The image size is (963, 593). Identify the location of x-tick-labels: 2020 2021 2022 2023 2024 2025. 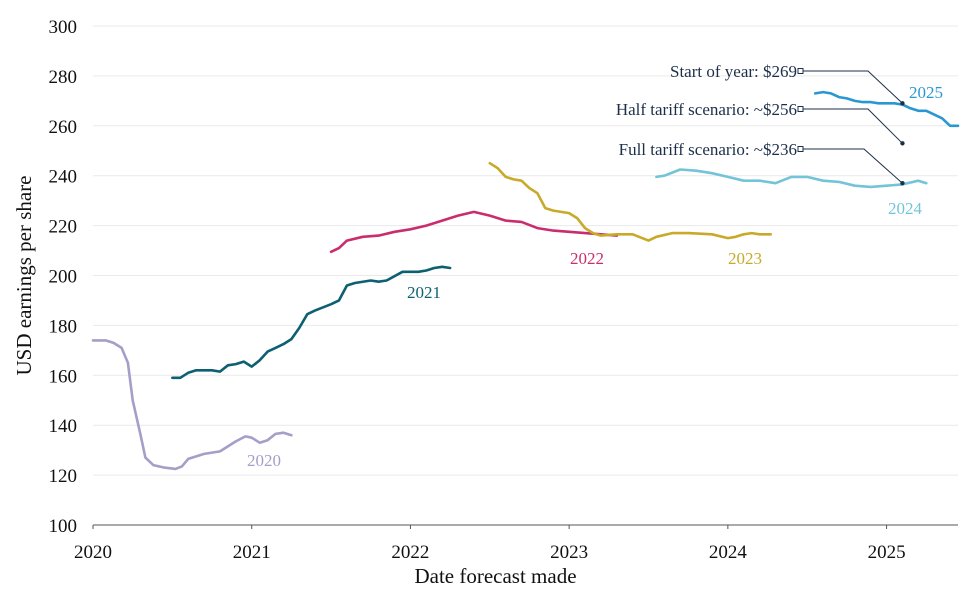
(490, 544).